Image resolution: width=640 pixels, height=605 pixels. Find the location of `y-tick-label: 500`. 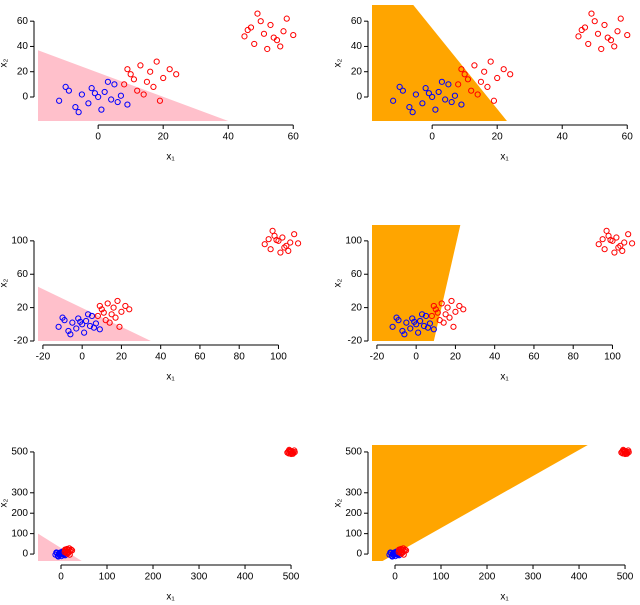

y-tick-label: 500 is located at coordinates (19, 452).